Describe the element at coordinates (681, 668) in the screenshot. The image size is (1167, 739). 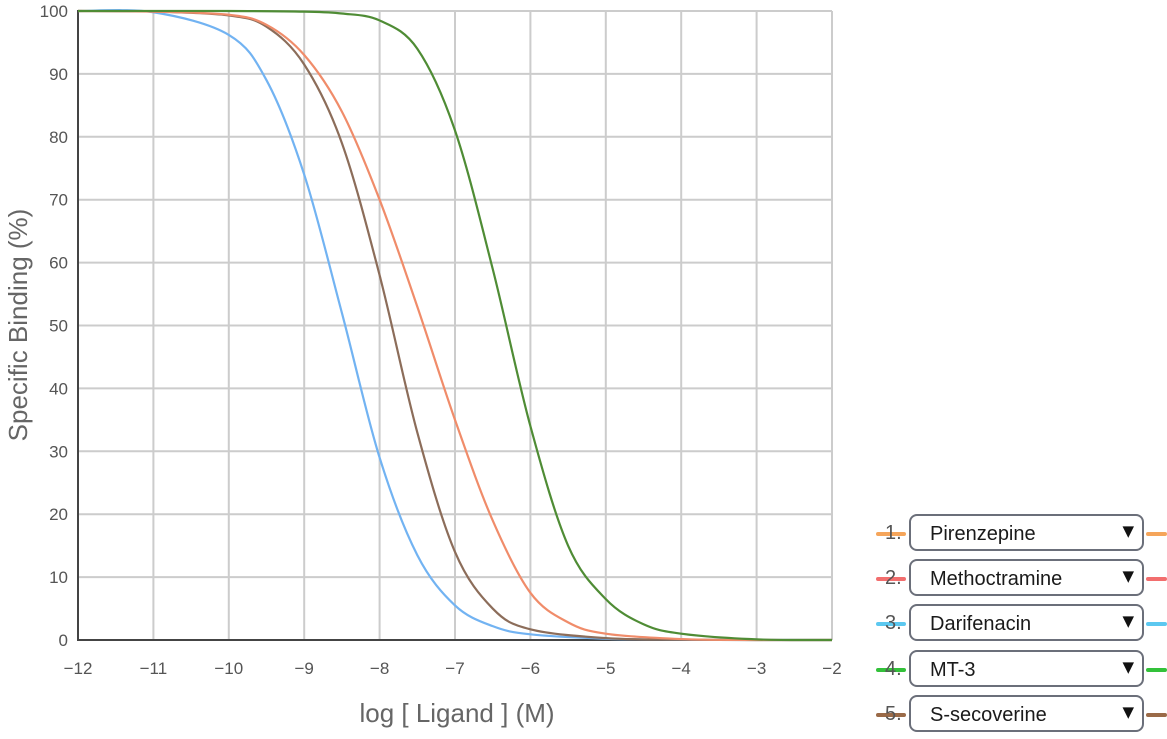
I see `x-tick-label: −4` at that location.